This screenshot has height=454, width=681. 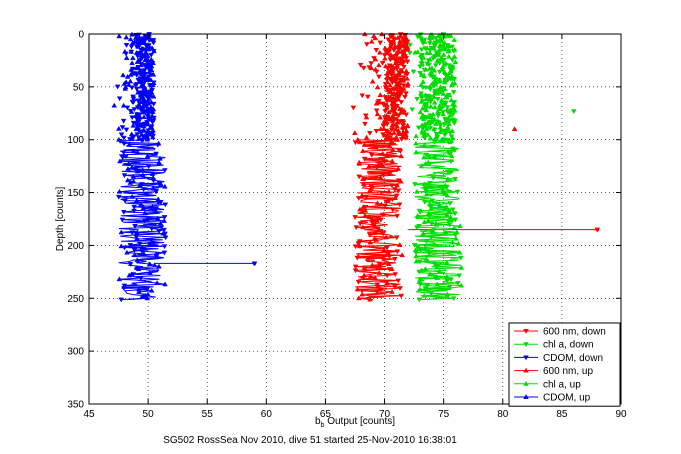 What do you see at coordinates (574, 332) in the screenshot?
I see `legend-label: 600 nm, down` at bounding box center [574, 332].